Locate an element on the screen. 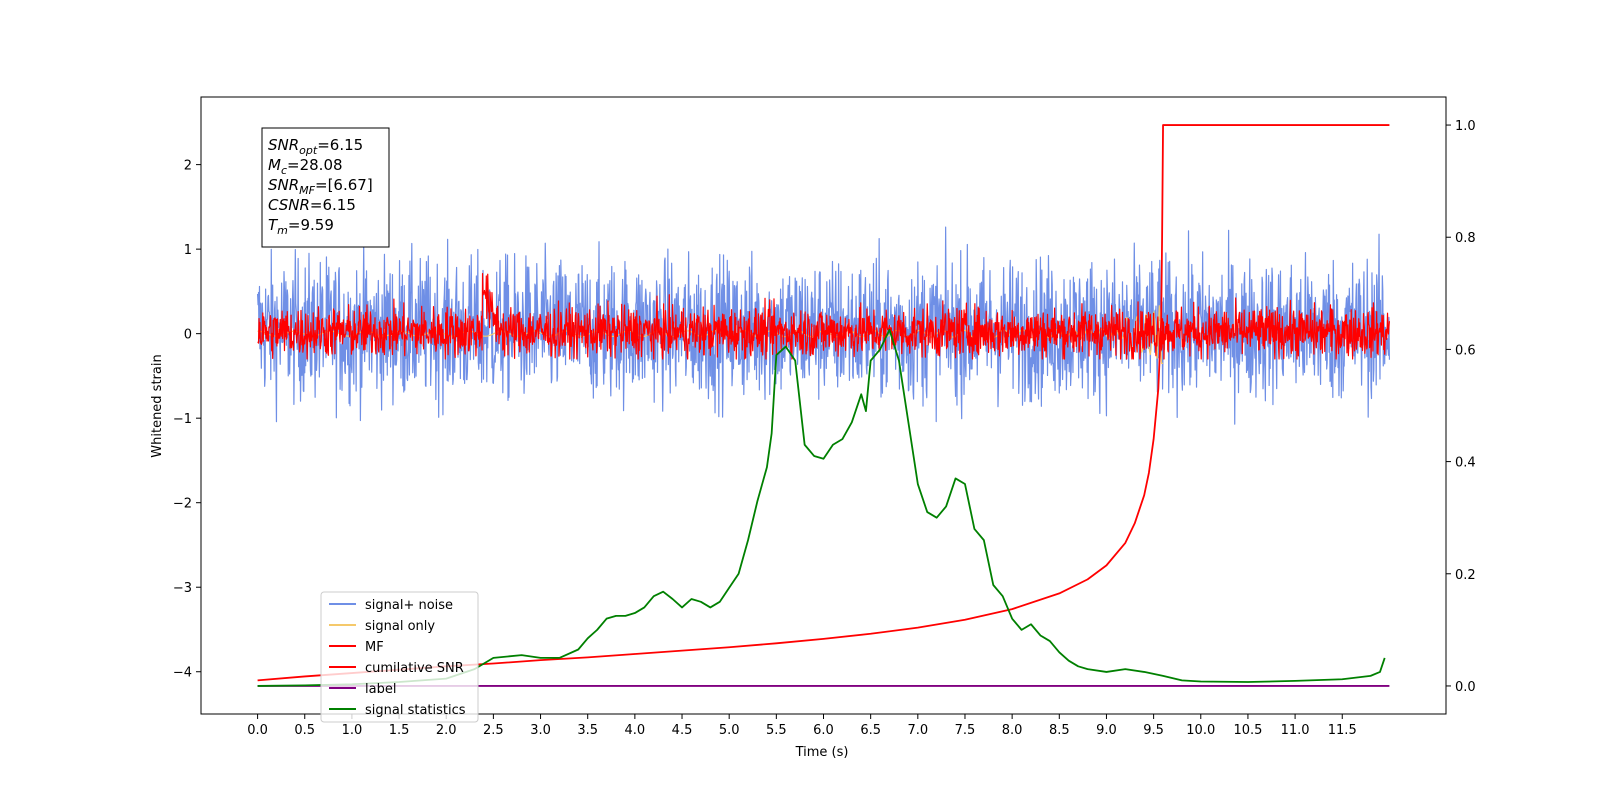  legend-entry: cumilative SNR is located at coordinates (414, 668).